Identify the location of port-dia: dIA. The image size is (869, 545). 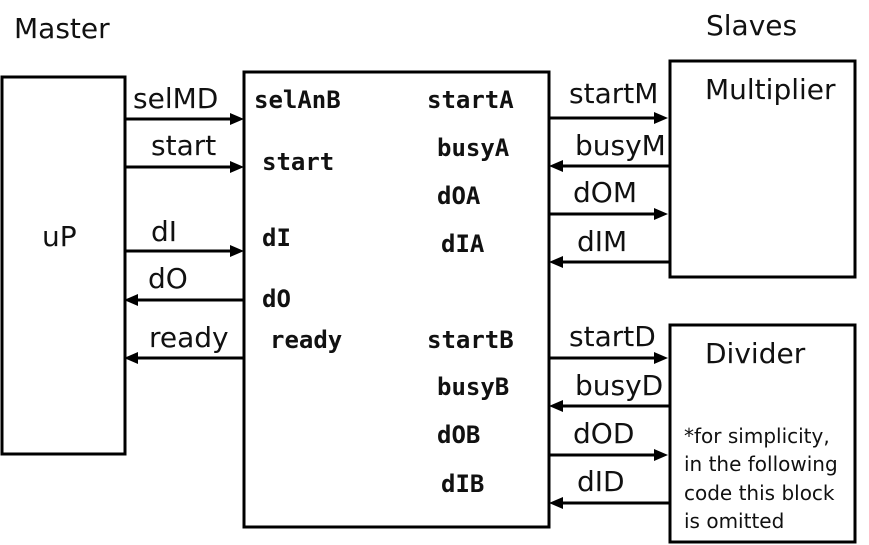
(463, 244).